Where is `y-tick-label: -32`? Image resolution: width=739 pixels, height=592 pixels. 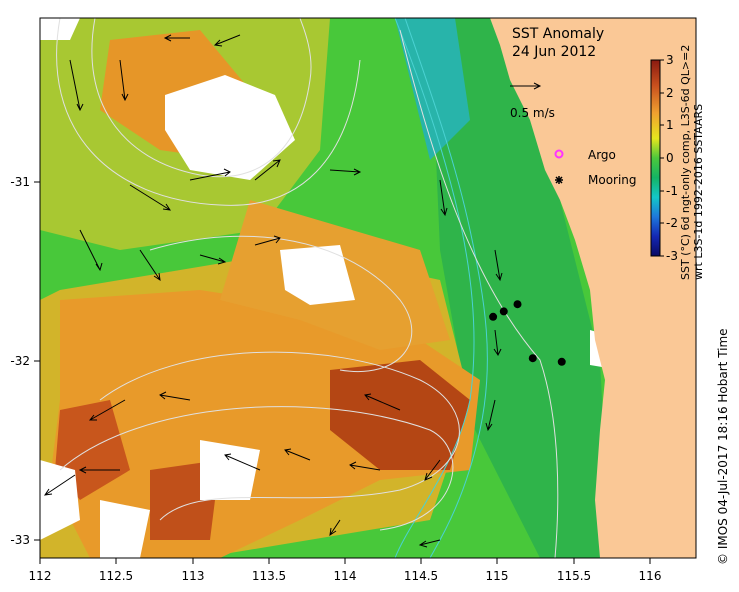 y-tick-label: -32 is located at coordinates (20, 361).